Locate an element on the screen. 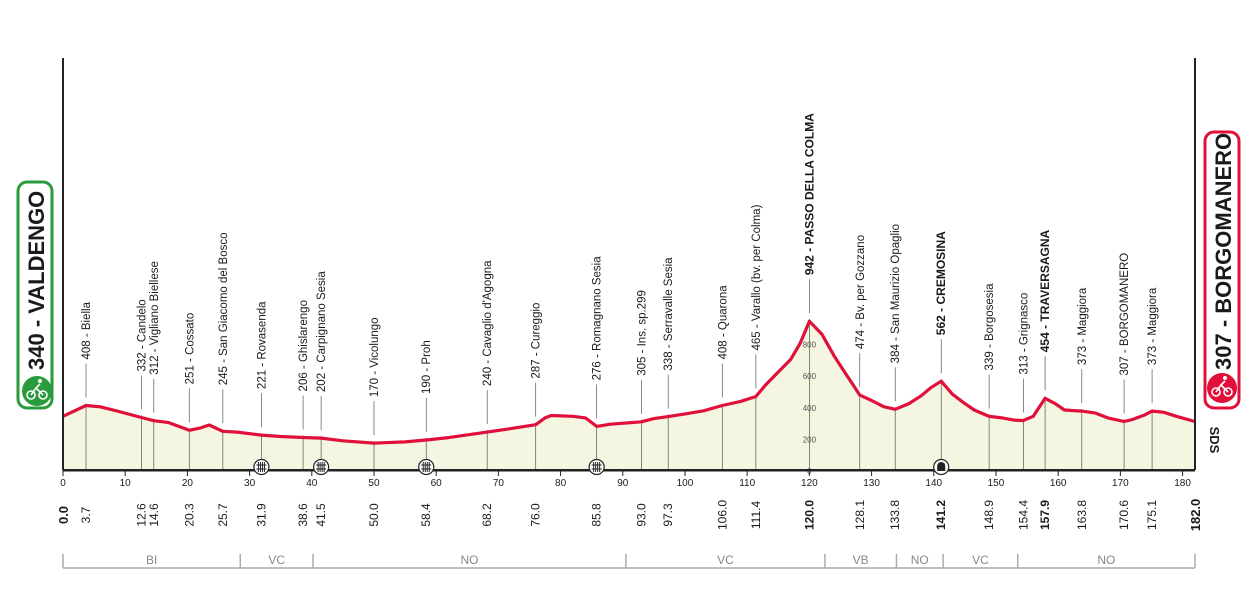  waypoint-km-label: 3.7 is located at coordinates (86, 514).